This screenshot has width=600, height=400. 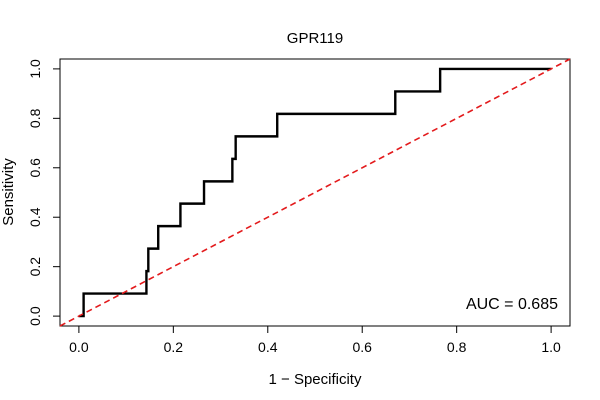 What do you see at coordinates (315, 340) in the screenshot?
I see `x-axis: 0.0 0.2 0.4 0.6 0.8 1.0` at bounding box center [315, 340].